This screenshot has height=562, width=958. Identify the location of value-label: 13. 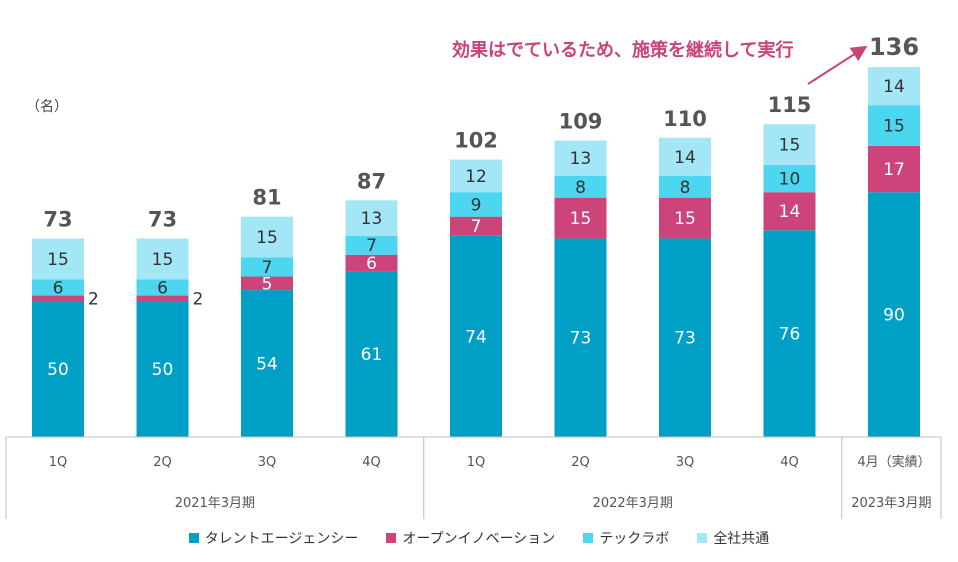
(581, 159).